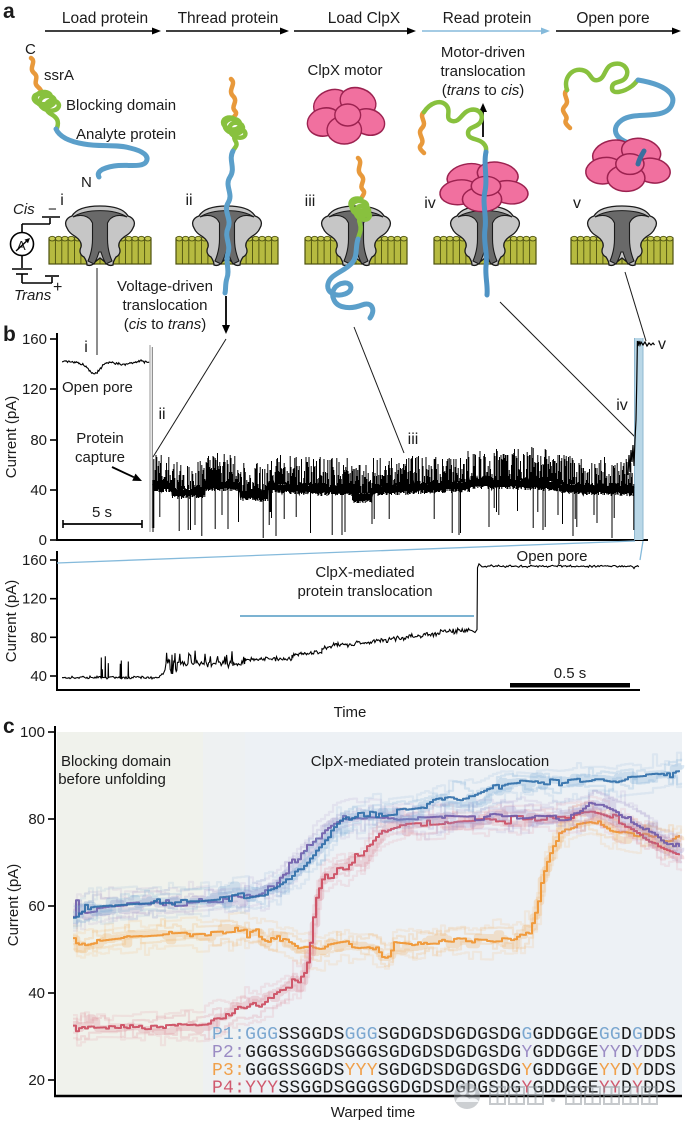  Describe the element at coordinates (373, 1112) in the screenshot. I see `svg-text: Warped time` at that location.